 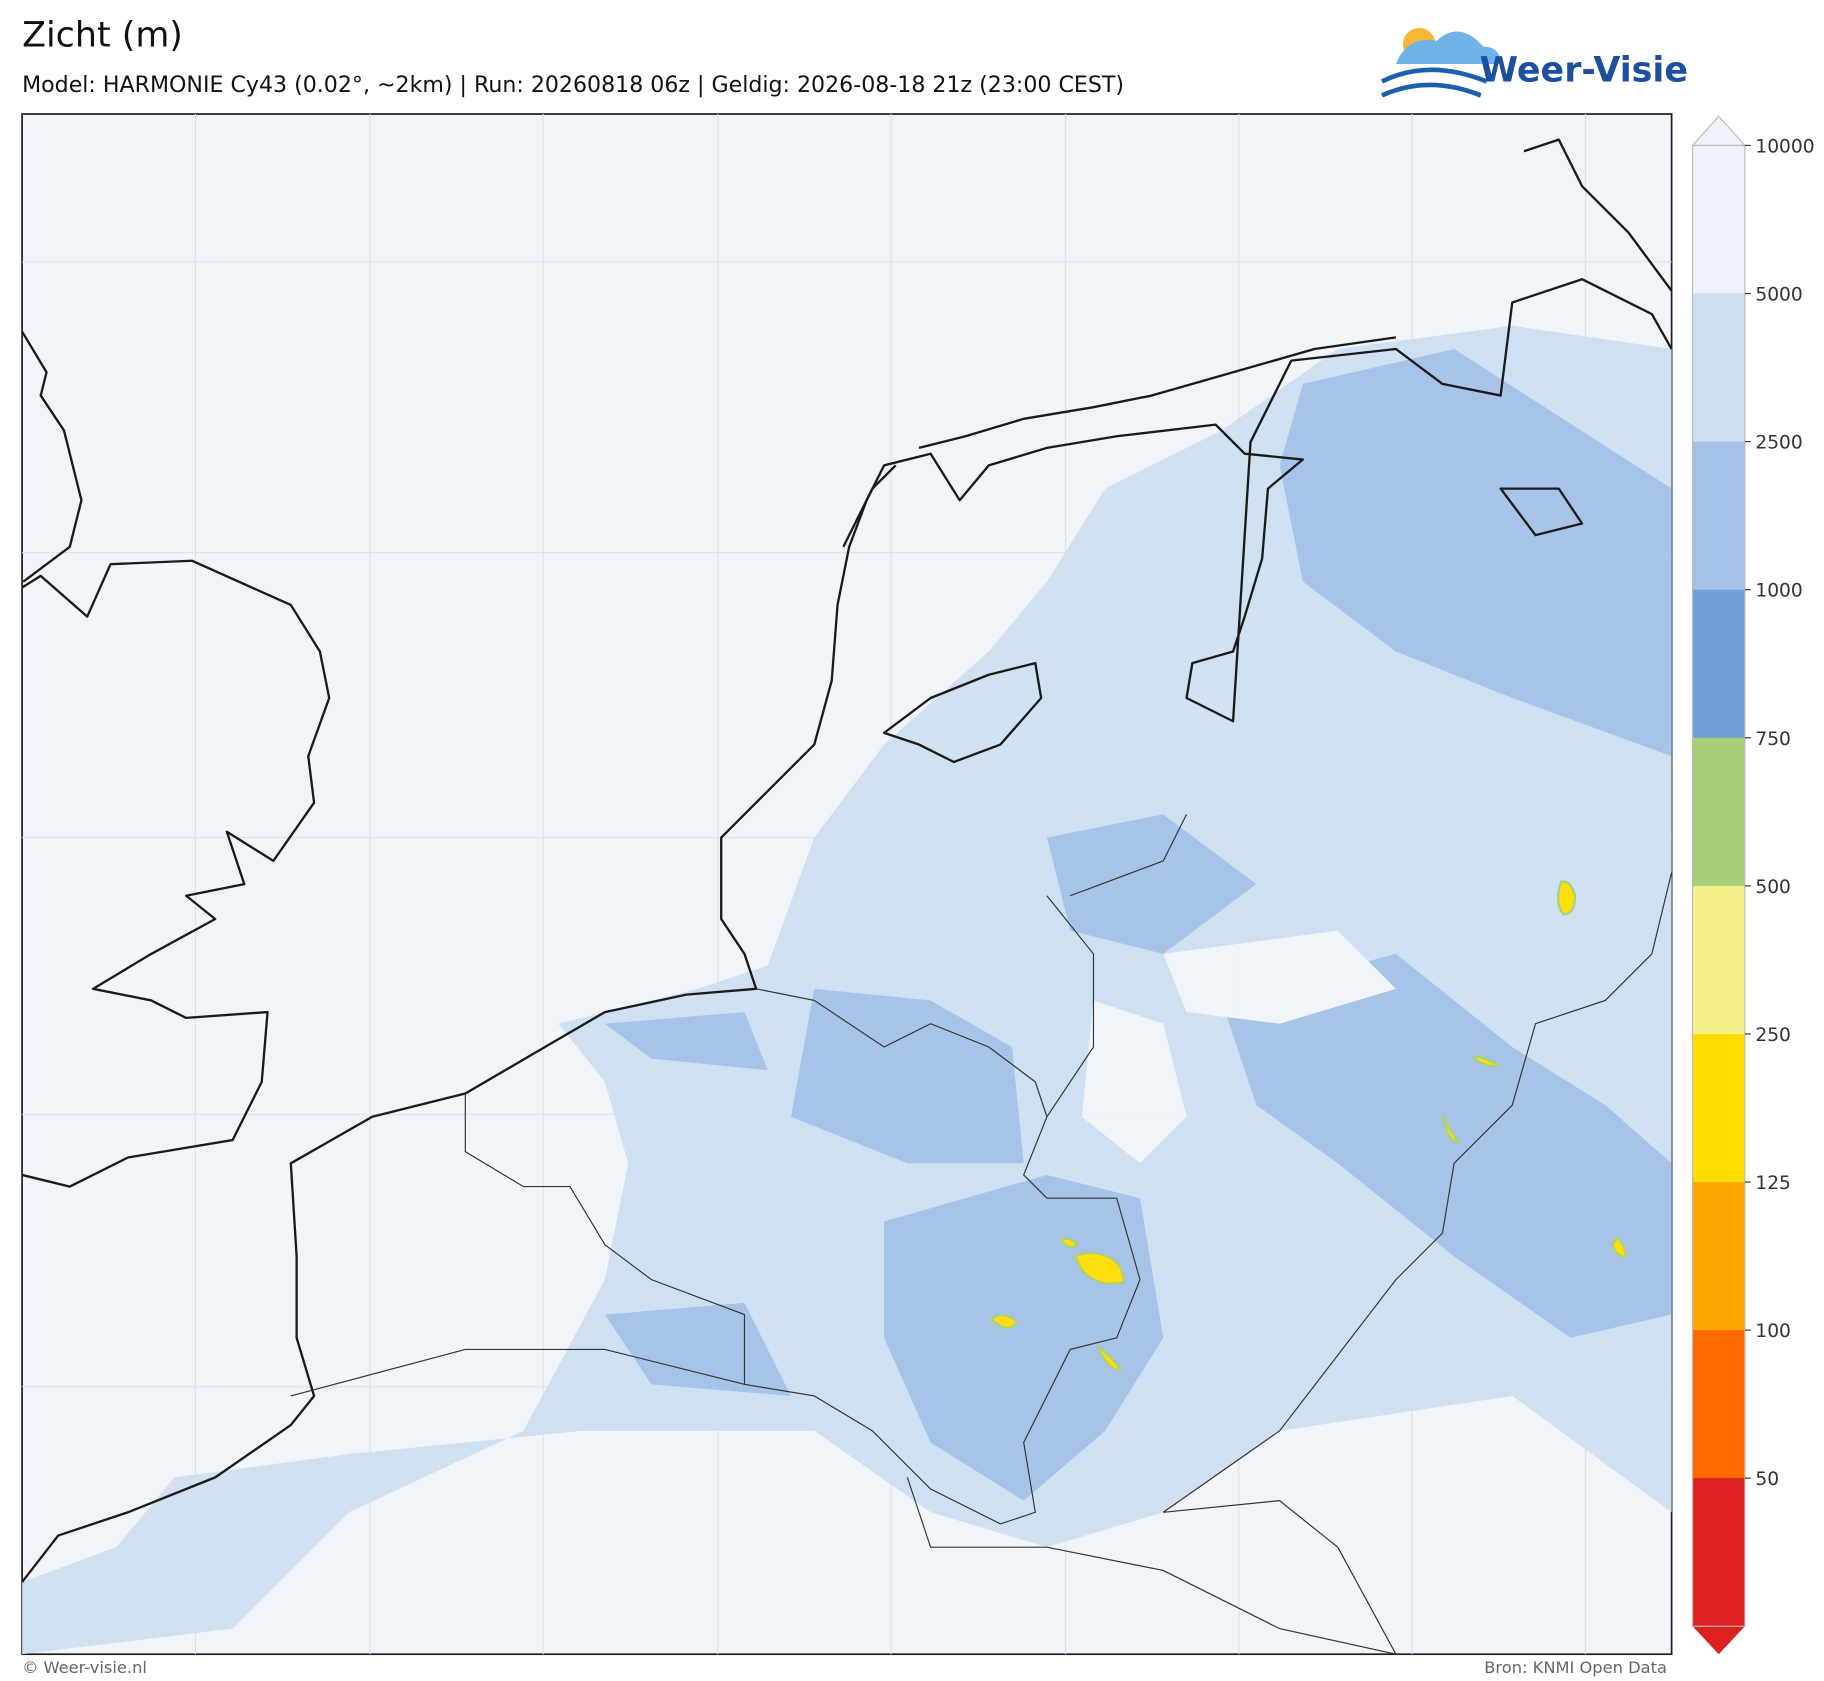 What do you see at coordinates (102, 36) in the screenshot?
I see `title: Zicht (m)` at bounding box center [102, 36].